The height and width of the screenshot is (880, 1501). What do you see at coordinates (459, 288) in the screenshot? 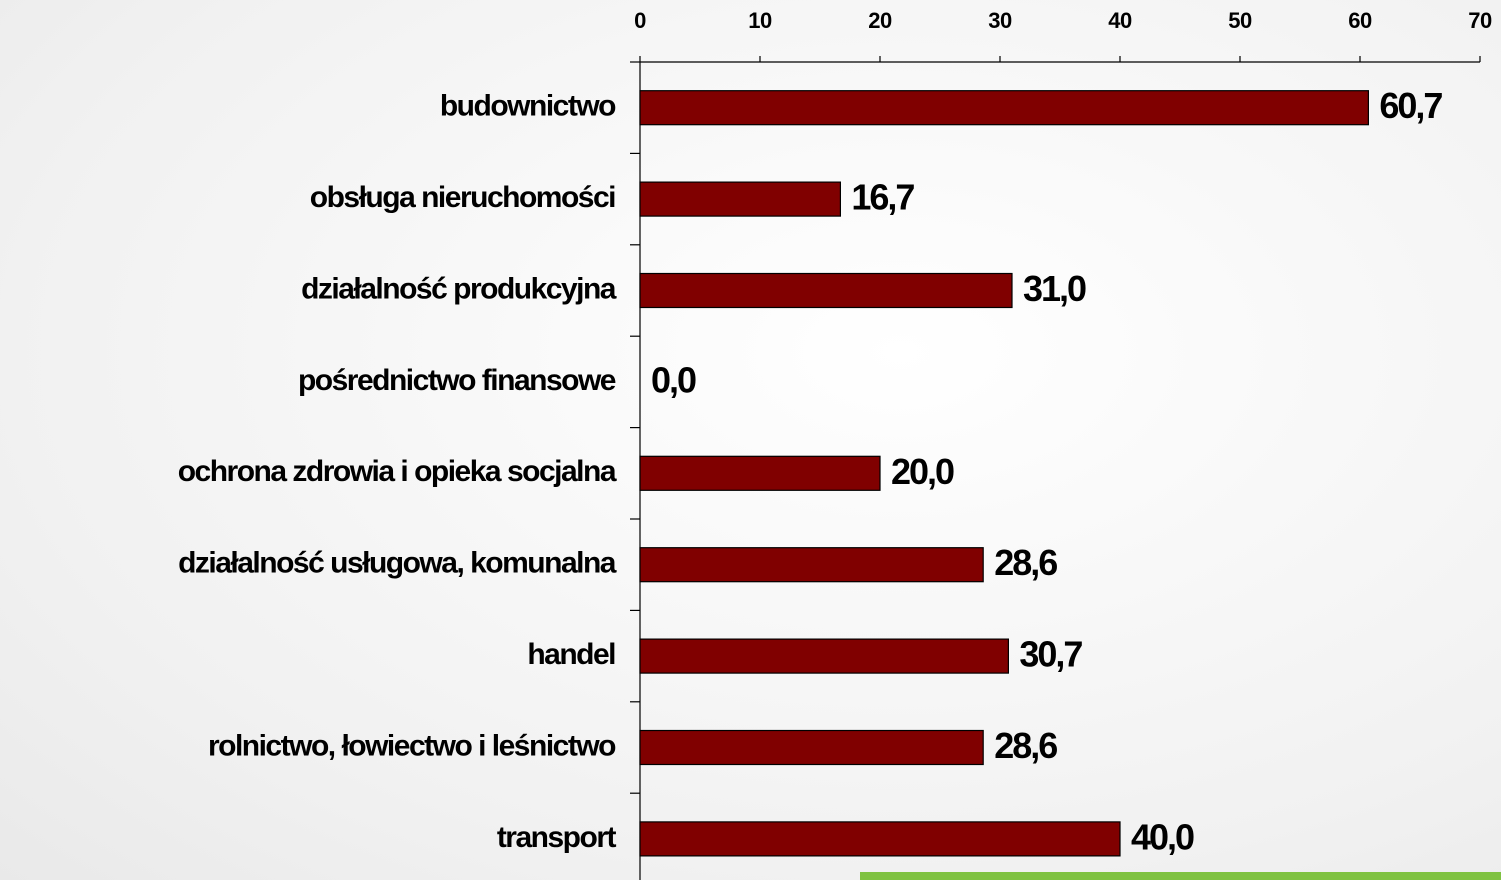
I see `y-tick-label: działalność produkcyjna` at bounding box center [459, 288].